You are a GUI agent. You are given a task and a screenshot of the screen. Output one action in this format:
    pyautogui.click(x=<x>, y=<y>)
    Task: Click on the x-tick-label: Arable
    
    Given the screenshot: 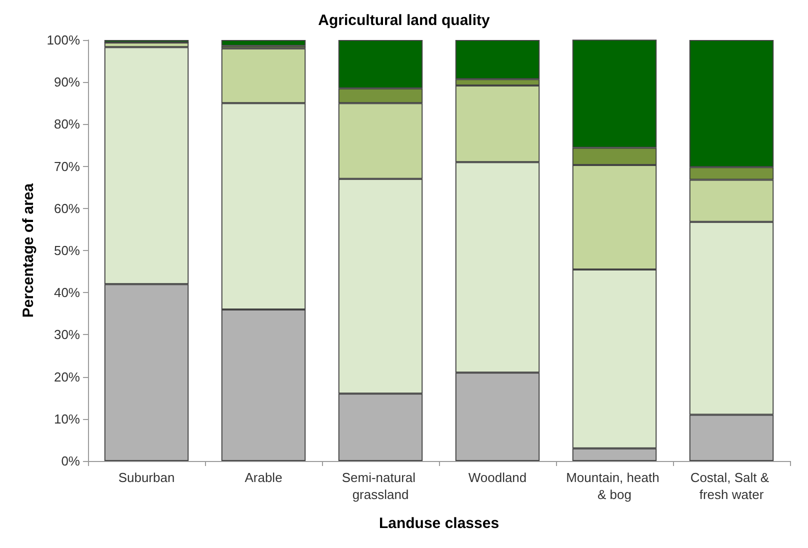 What is the action you would take?
    pyautogui.click(x=263, y=477)
    